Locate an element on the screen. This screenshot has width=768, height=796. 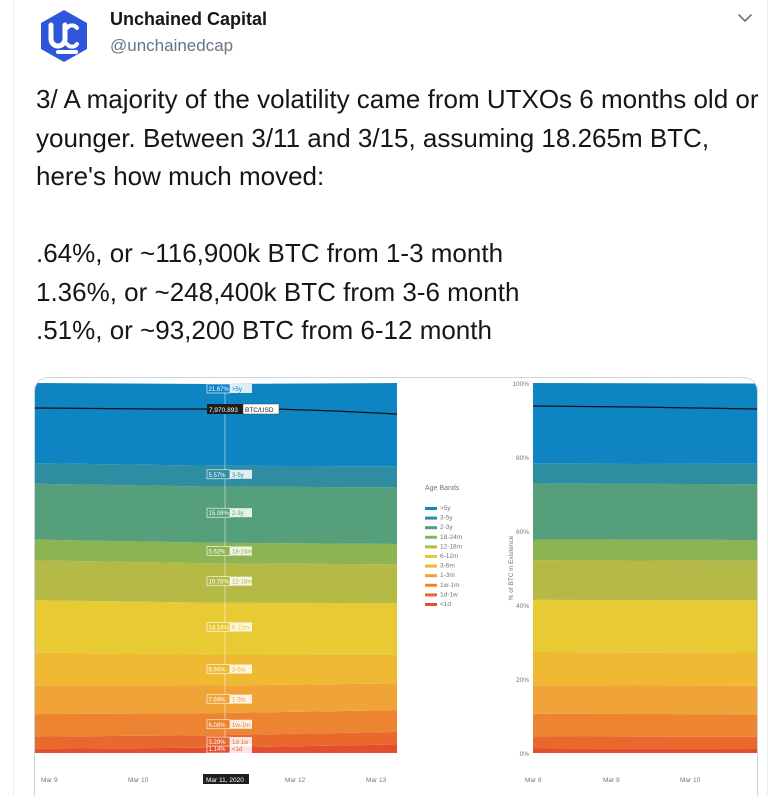
author-name: Unchained Capital is located at coordinates (189, 19).